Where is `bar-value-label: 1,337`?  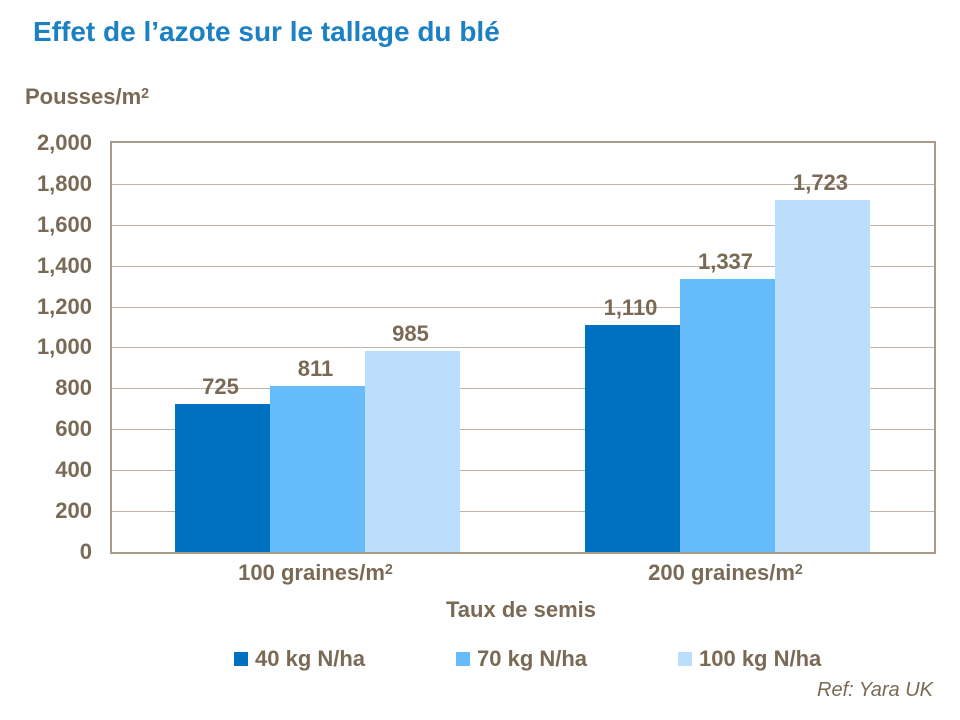
bar-value-label: 1,337 is located at coordinates (725, 261).